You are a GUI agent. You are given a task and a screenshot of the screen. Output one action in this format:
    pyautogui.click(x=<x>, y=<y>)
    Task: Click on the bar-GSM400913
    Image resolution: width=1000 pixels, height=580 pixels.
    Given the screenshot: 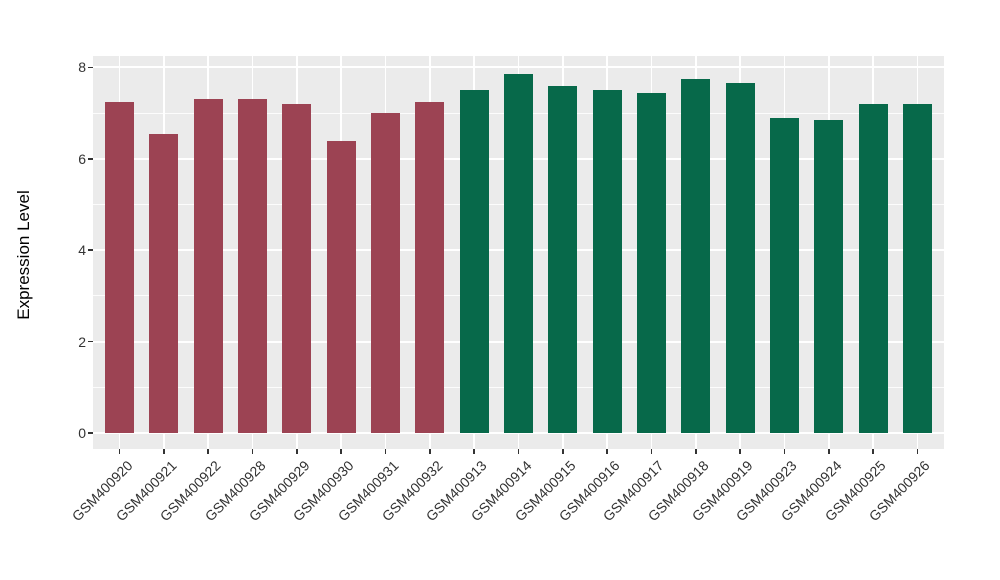 What is the action you would take?
    pyautogui.click(x=474, y=261)
    